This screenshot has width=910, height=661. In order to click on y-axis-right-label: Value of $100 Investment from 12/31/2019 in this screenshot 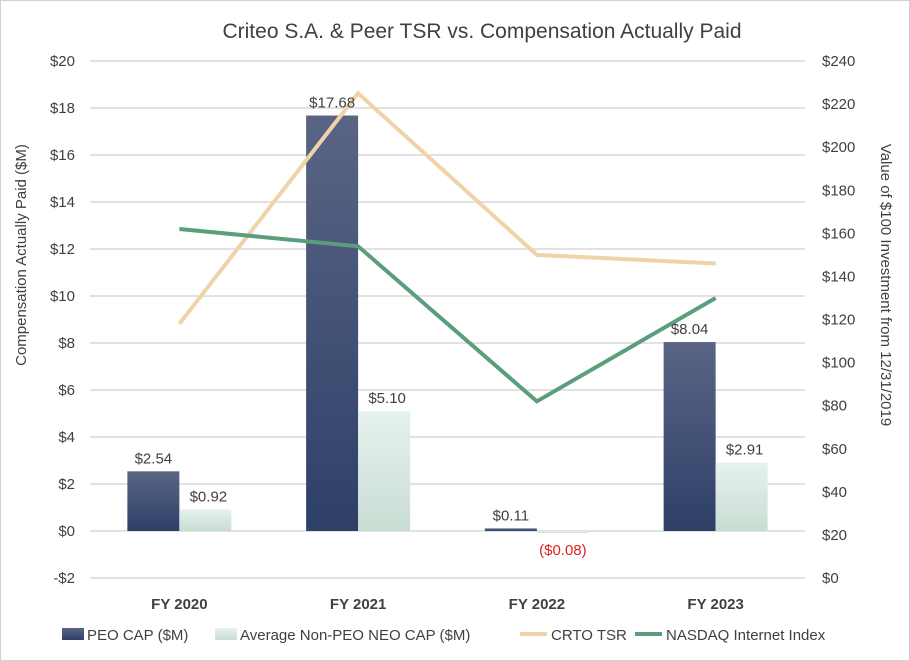, I will do `click(885, 285)`.